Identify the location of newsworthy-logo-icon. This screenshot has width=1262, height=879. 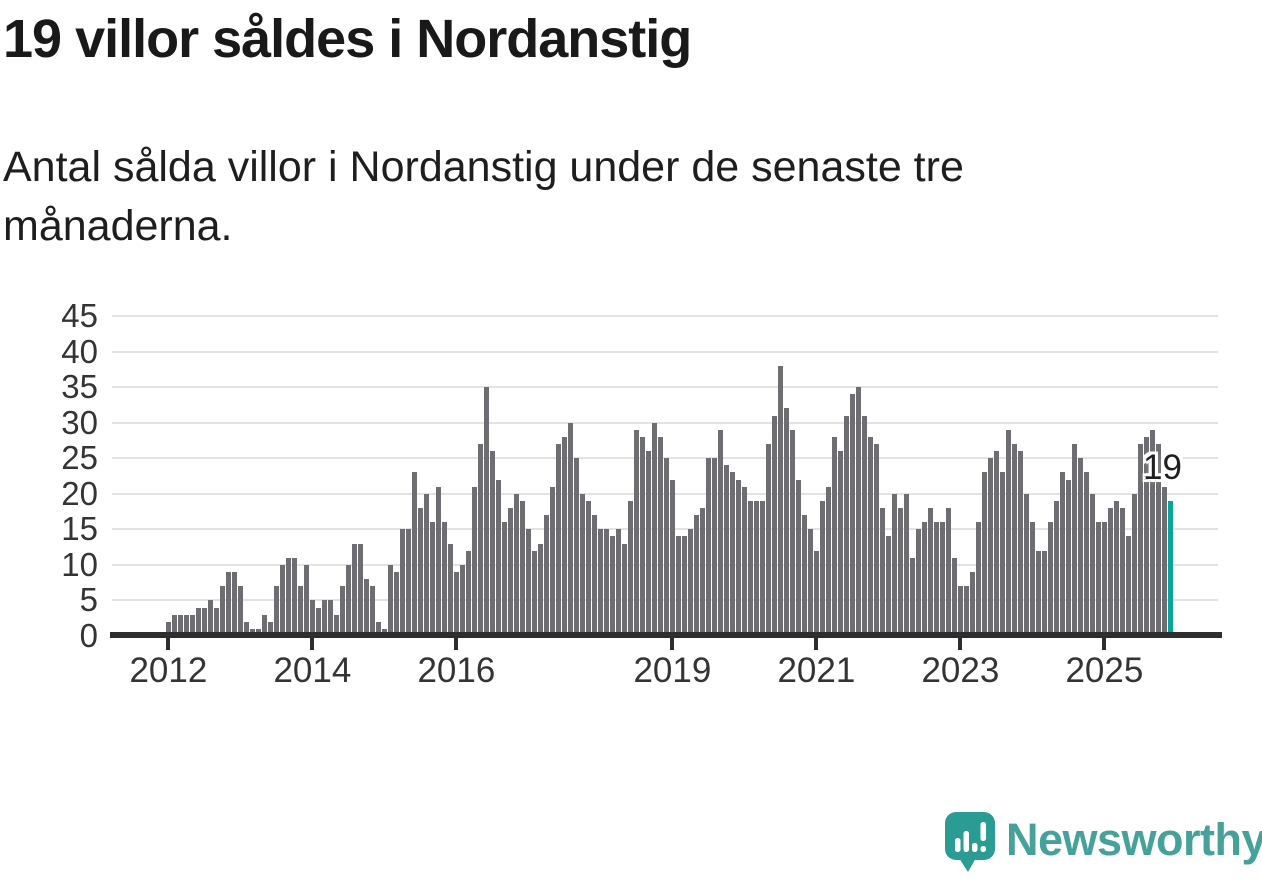
(971, 844).